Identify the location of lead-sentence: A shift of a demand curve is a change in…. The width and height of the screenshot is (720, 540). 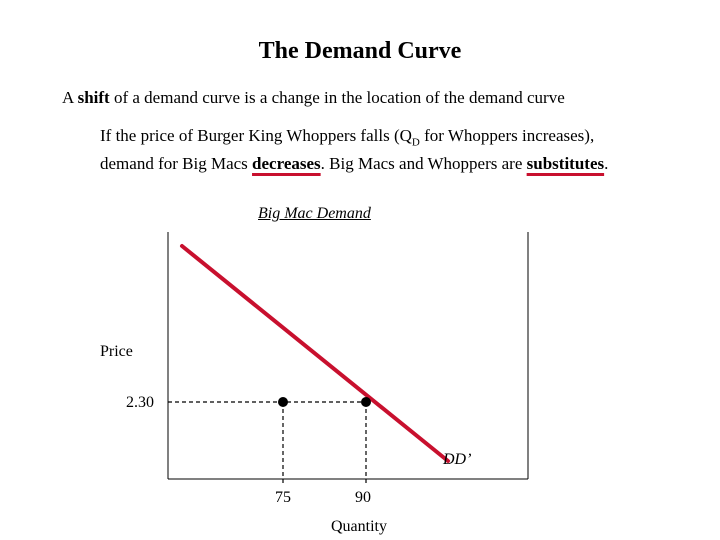
(313, 98).